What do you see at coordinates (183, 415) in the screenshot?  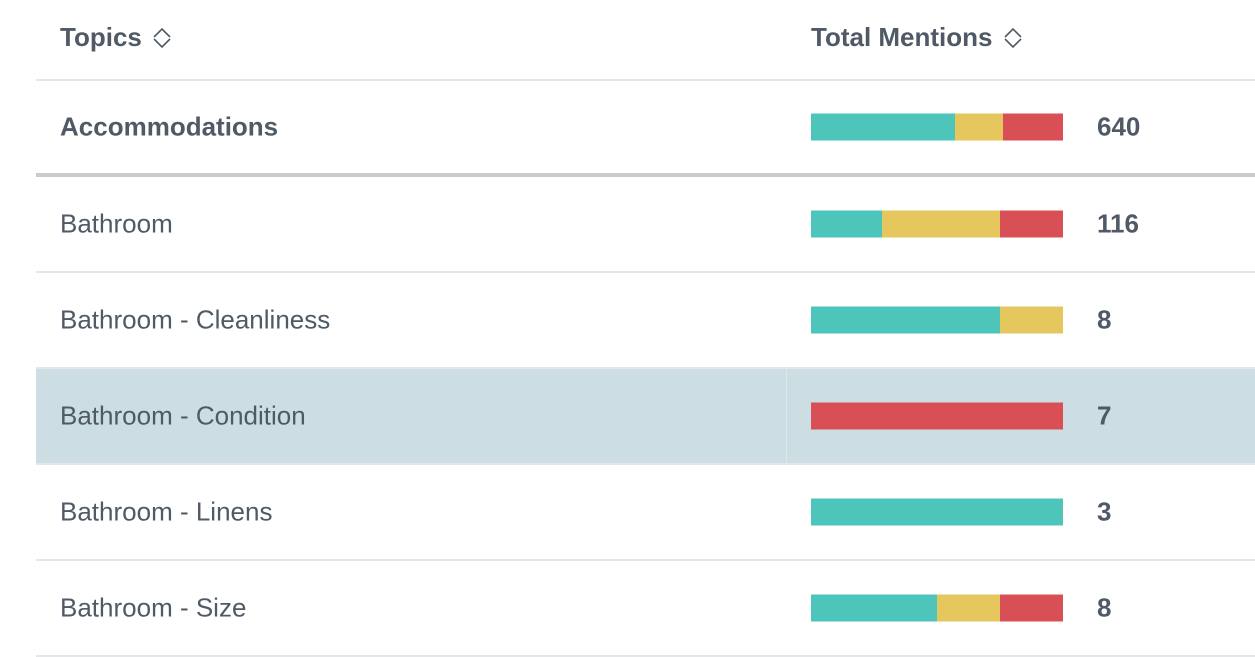 I see `topic-name: Bathroom - Condition` at bounding box center [183, 415].